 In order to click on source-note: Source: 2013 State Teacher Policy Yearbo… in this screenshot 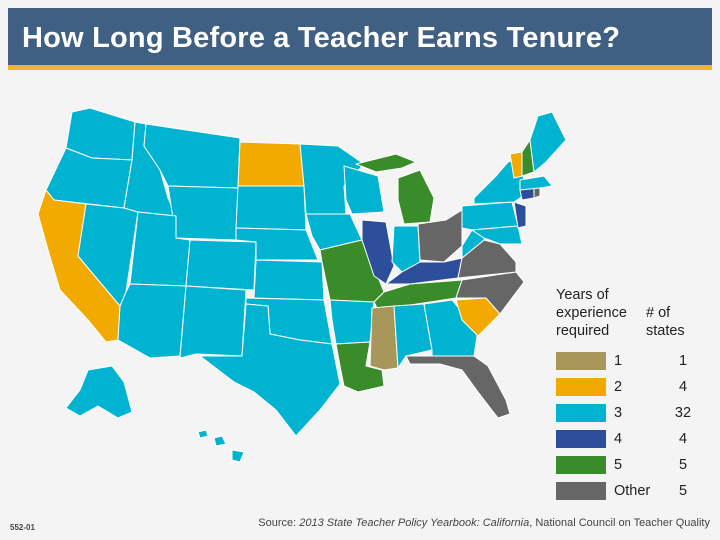, I will do `click(484, 523)`.